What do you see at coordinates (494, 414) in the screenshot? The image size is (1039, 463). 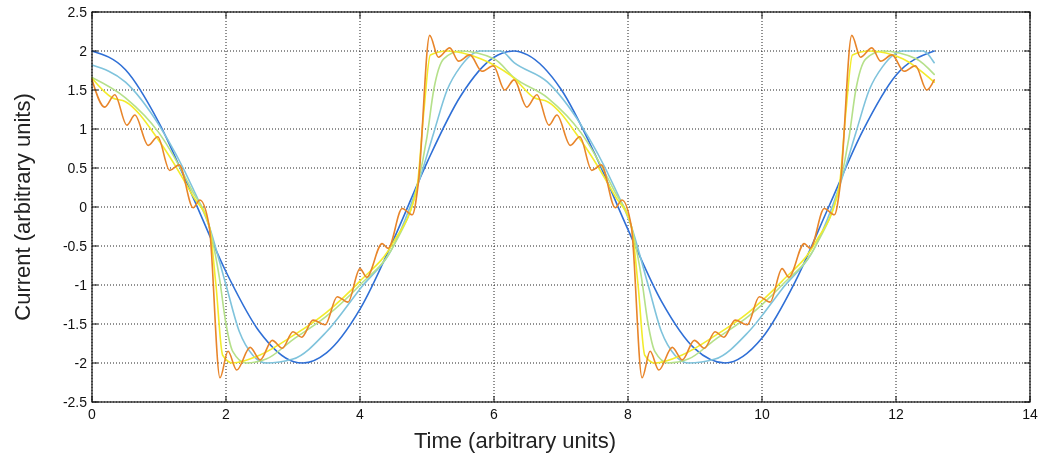 I see `x-tick-label: 6` at bounding box center [494, 414].